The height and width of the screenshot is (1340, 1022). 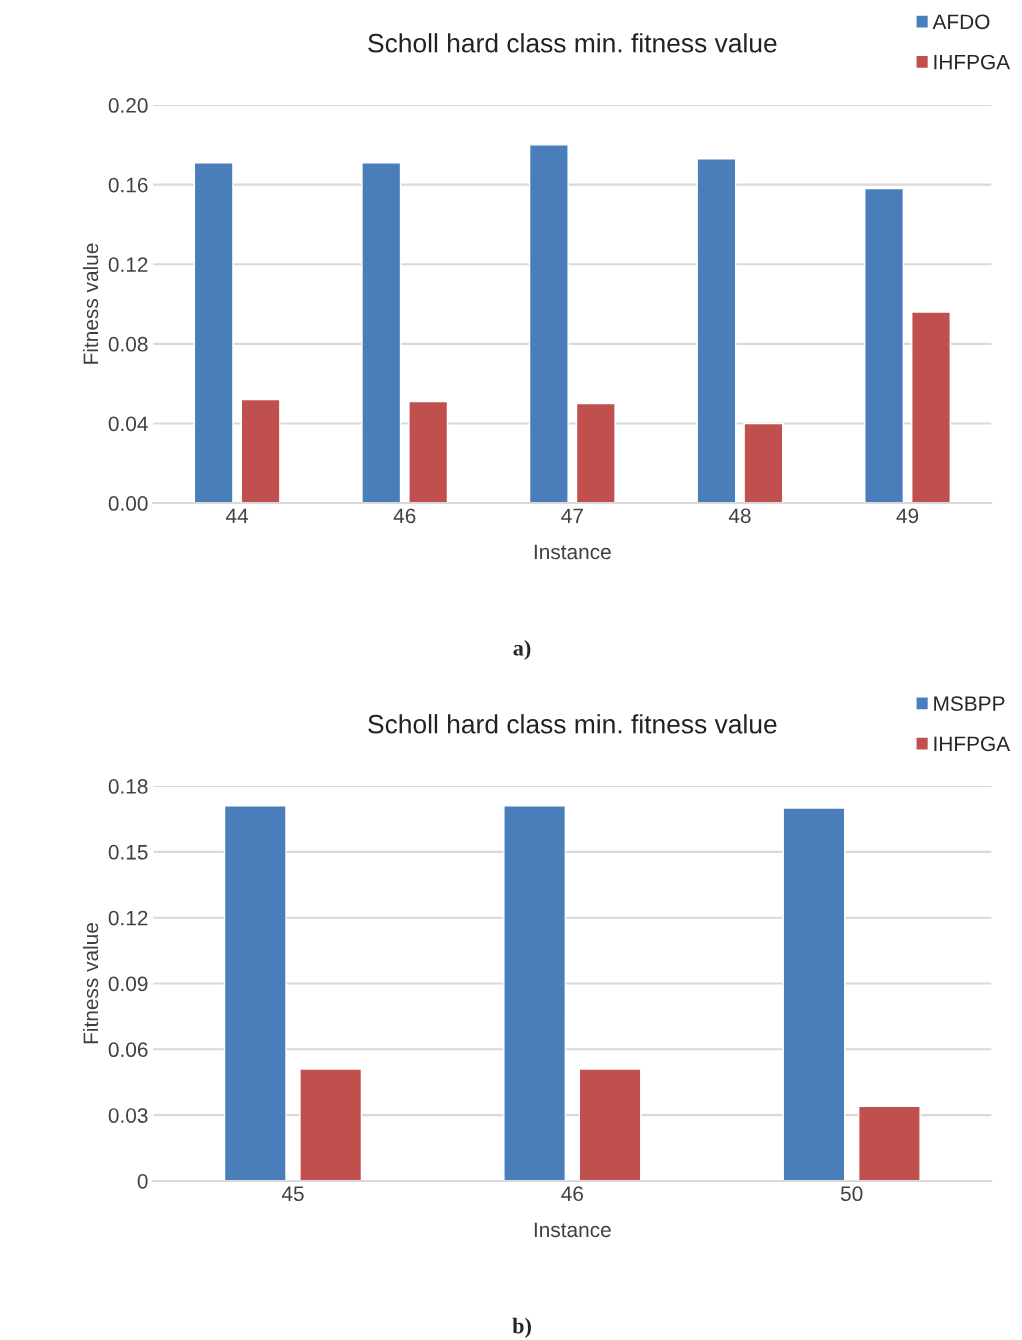 I want to click on x-tick-label: 45, so click(x=292, y=1194).